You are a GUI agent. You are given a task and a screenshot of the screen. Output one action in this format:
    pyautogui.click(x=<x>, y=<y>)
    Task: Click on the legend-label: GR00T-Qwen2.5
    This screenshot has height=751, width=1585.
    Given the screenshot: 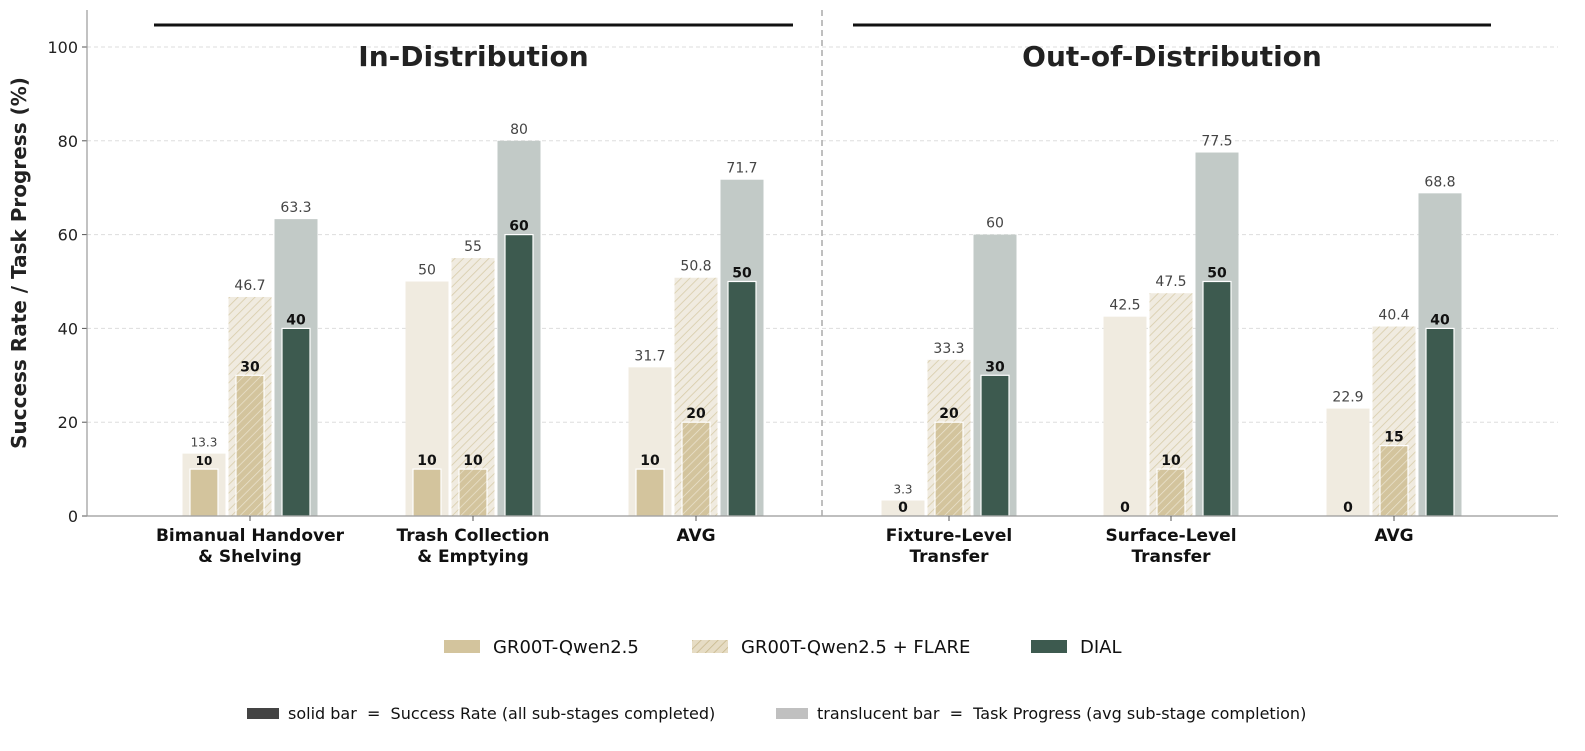 What is the action you would take?
    pyautogui.click(x=566, y=647)
    